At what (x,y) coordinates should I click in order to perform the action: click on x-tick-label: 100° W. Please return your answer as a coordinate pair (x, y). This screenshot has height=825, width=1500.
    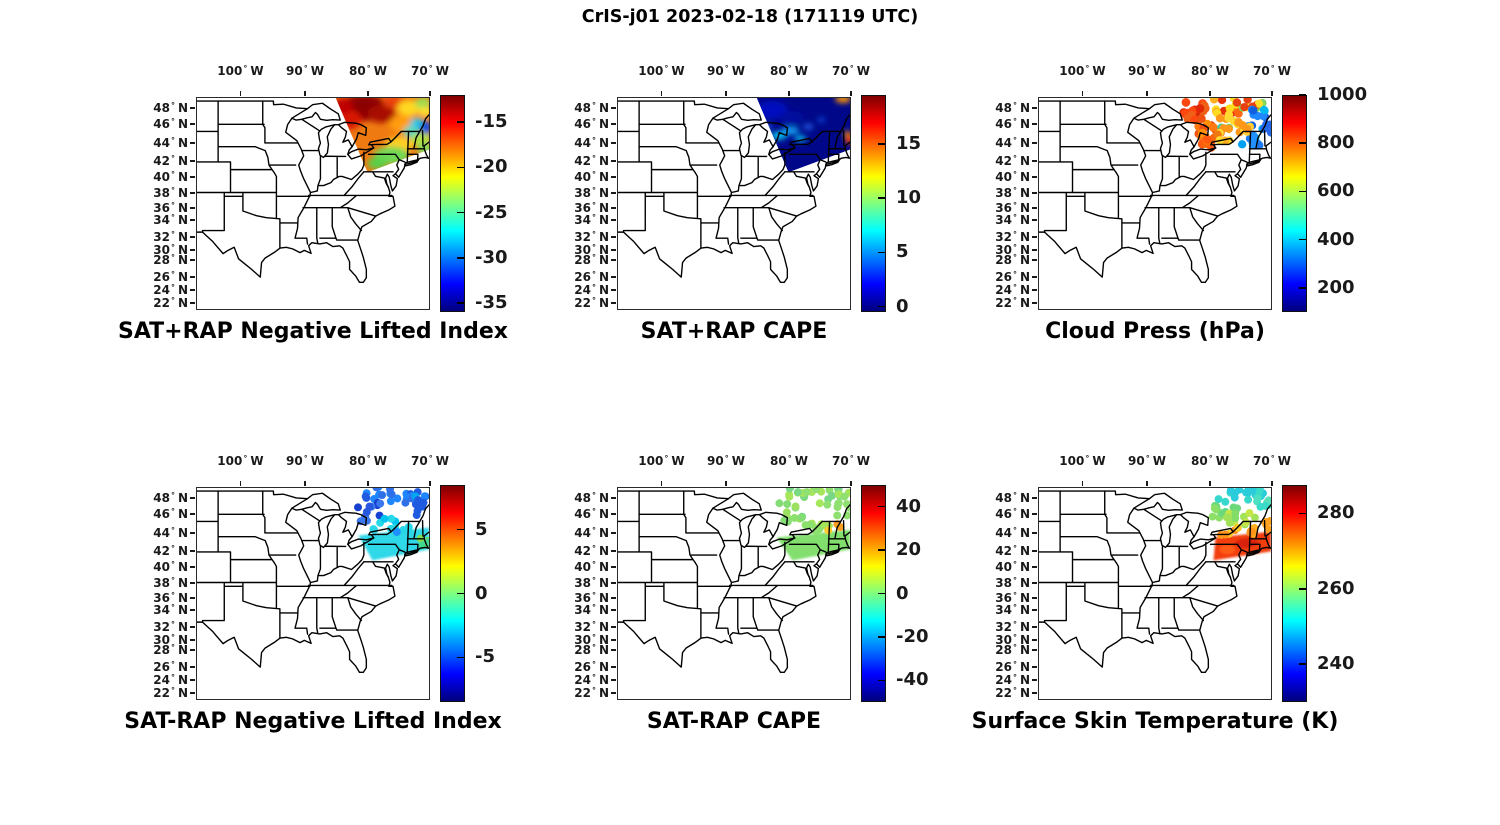
    Looking at the image, I should click on (240, 462).